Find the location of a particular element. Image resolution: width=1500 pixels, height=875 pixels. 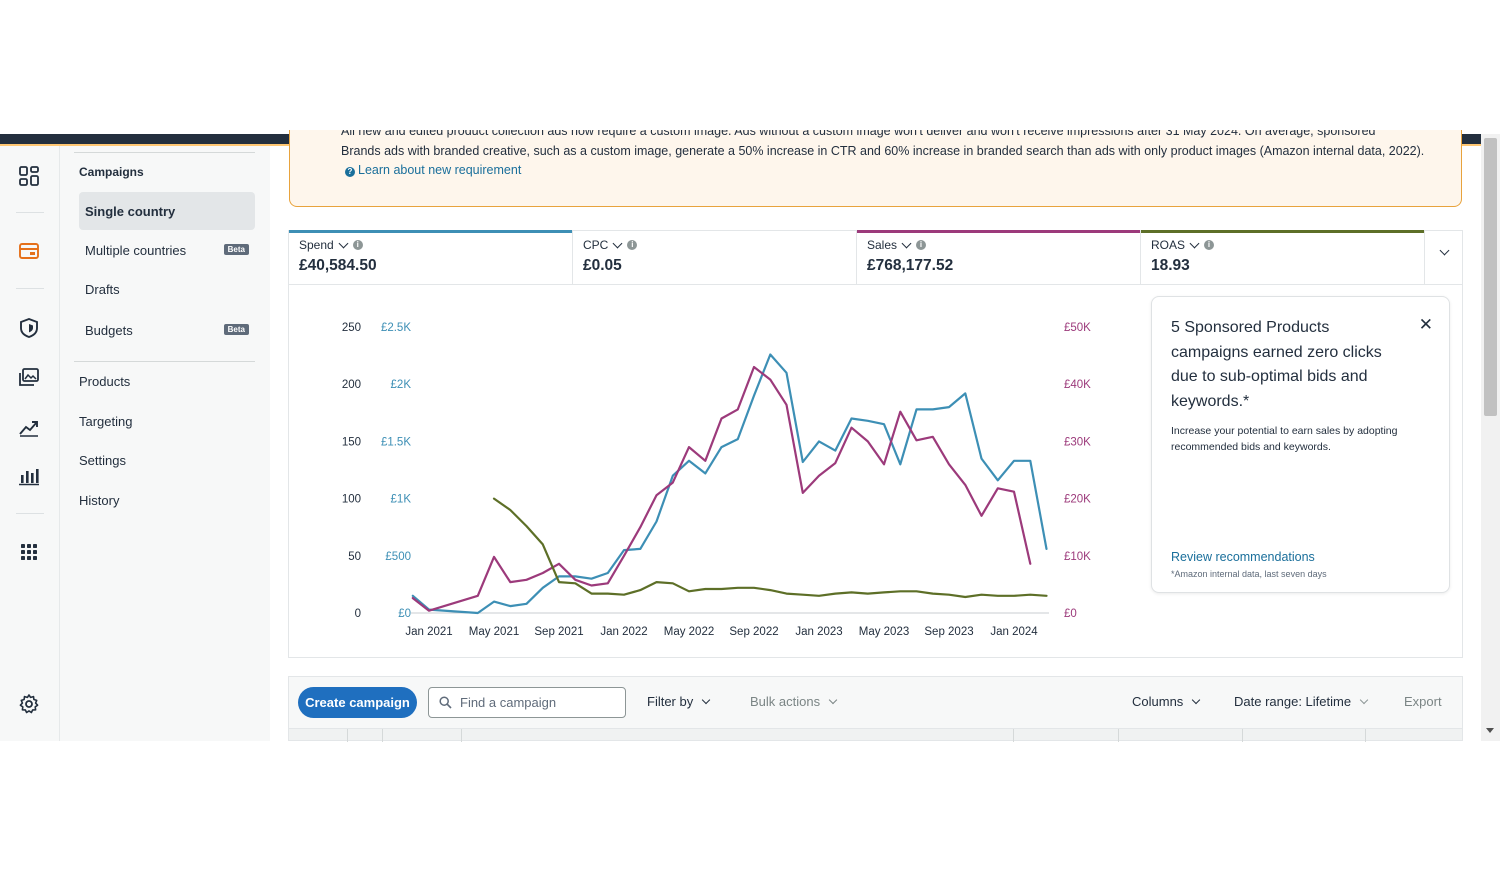

filter-label: Filter by is located at coordinates (670, 701).